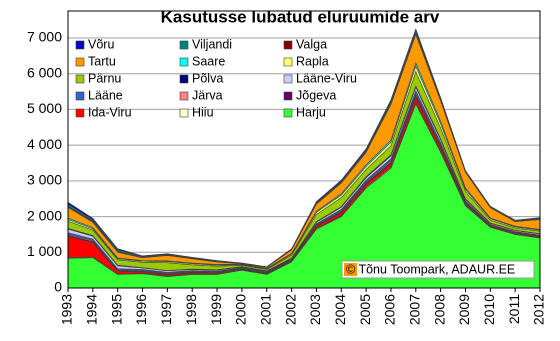 The height and width of the screenshot is (341, 560). What do you see at coordinates (44, 108) in the screenshot?
I see `y-tick-label: 5 000` at bounding box center [44, 108].